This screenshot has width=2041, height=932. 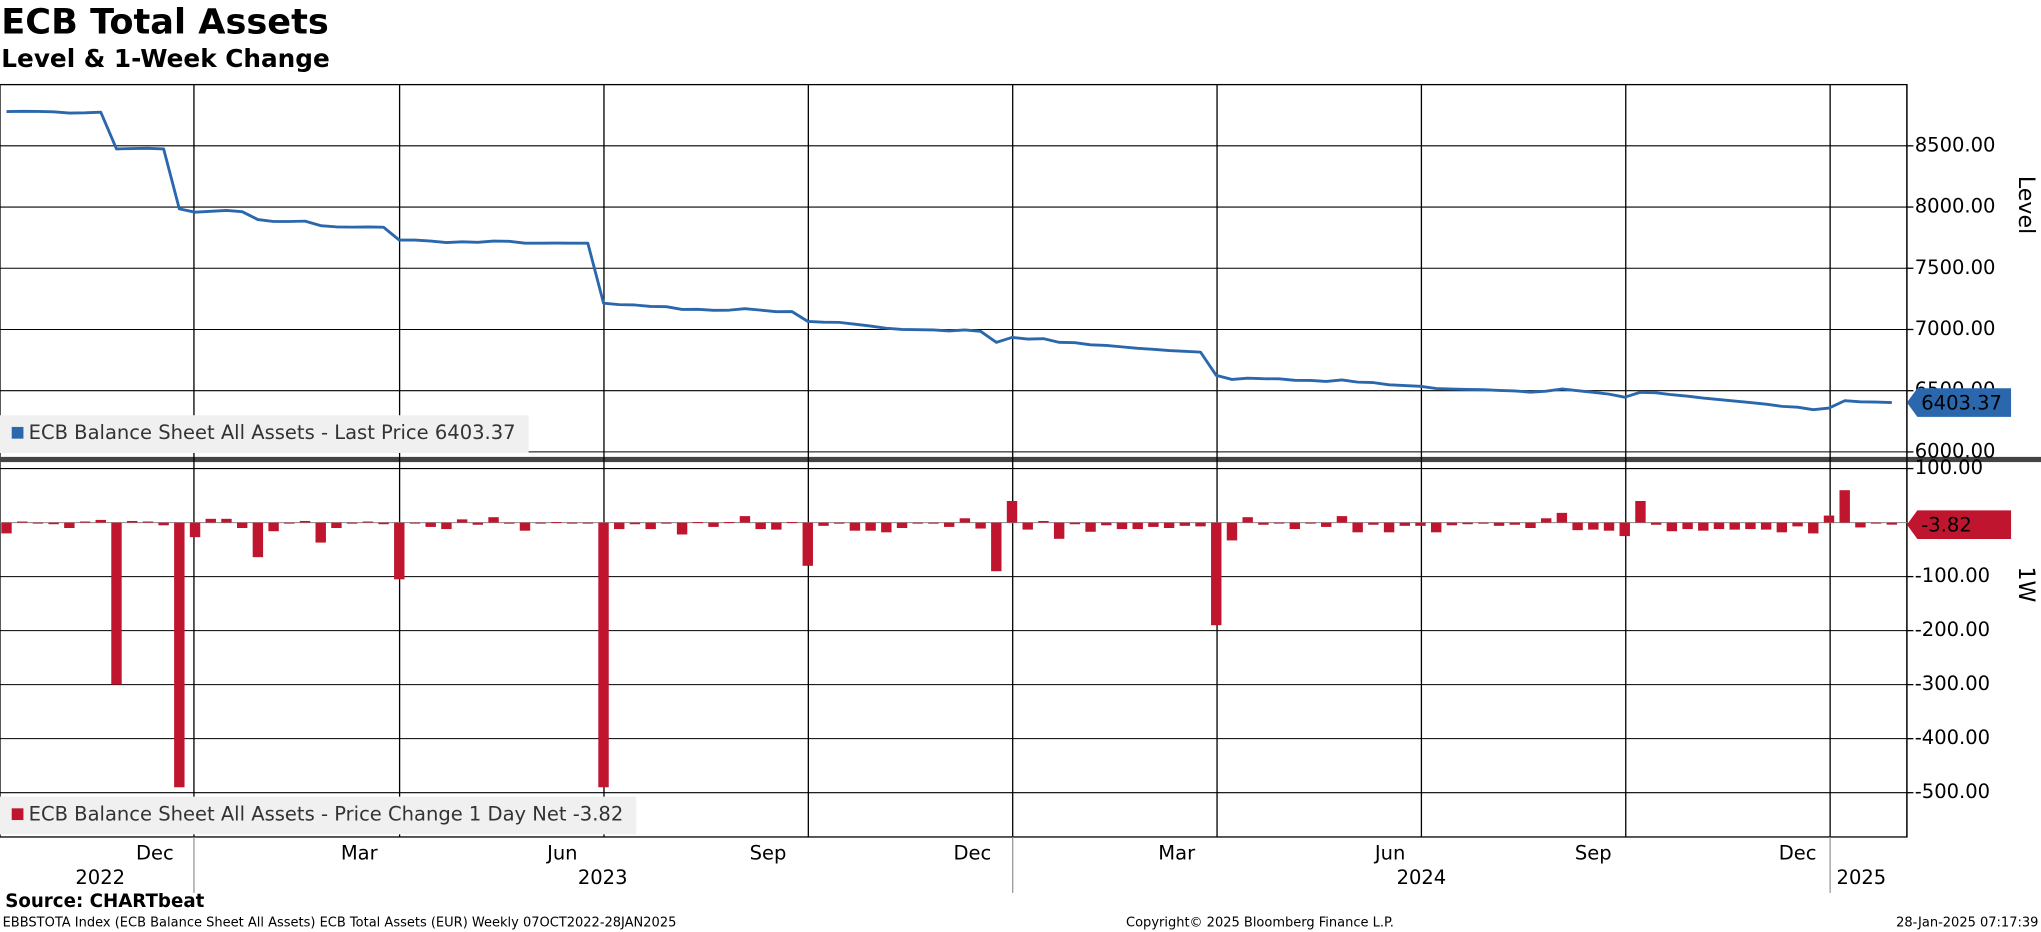 What do you see at coordinates (100, 877) in the screenshot?
I see `x-year-label: 2022` at bounding box center [100, 877].